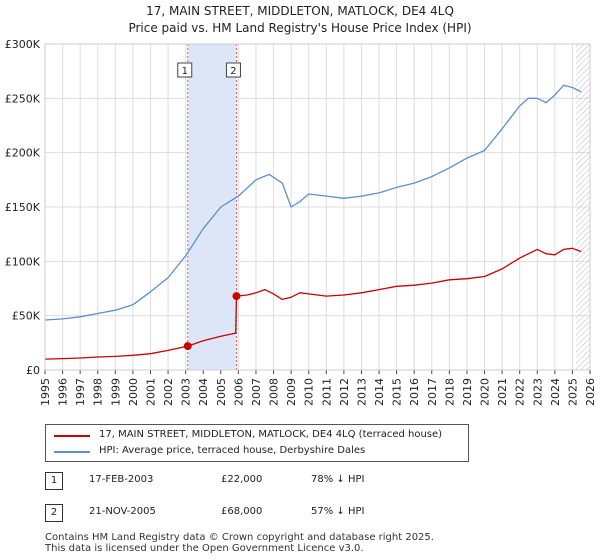 The height and width of the screenshot is (560, 600). What do you see at coordinates (467, 392) in the screenshot?
I see `x-tick-label: 2019` at bounding box center [467, 392].